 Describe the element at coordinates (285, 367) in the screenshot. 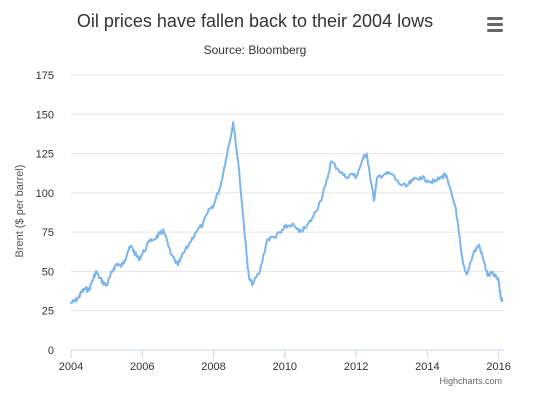

I see `x-tick-label-2010: 2010` at that location.